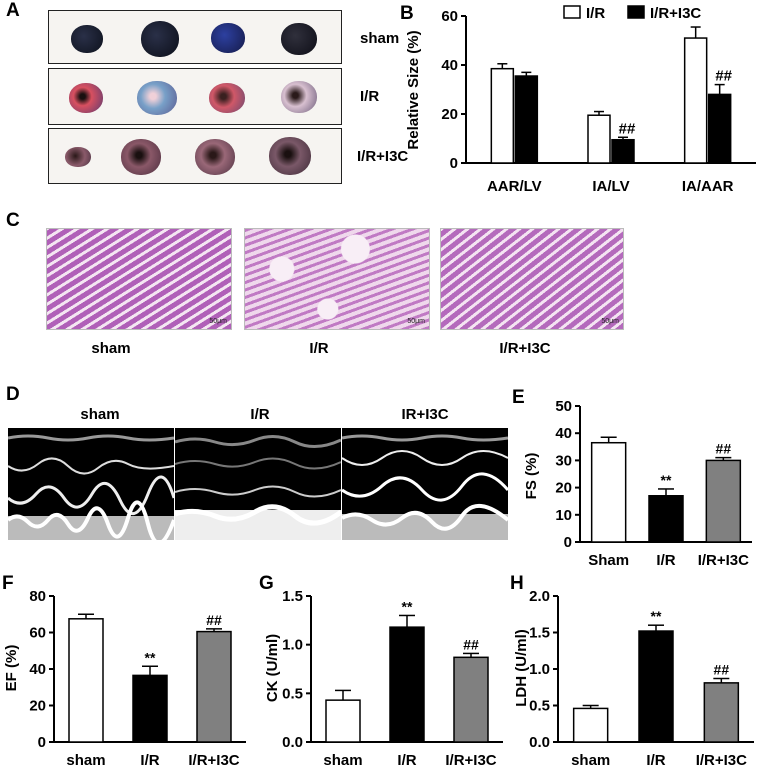  I want to click on echo-image-sham, so click(91, 484).